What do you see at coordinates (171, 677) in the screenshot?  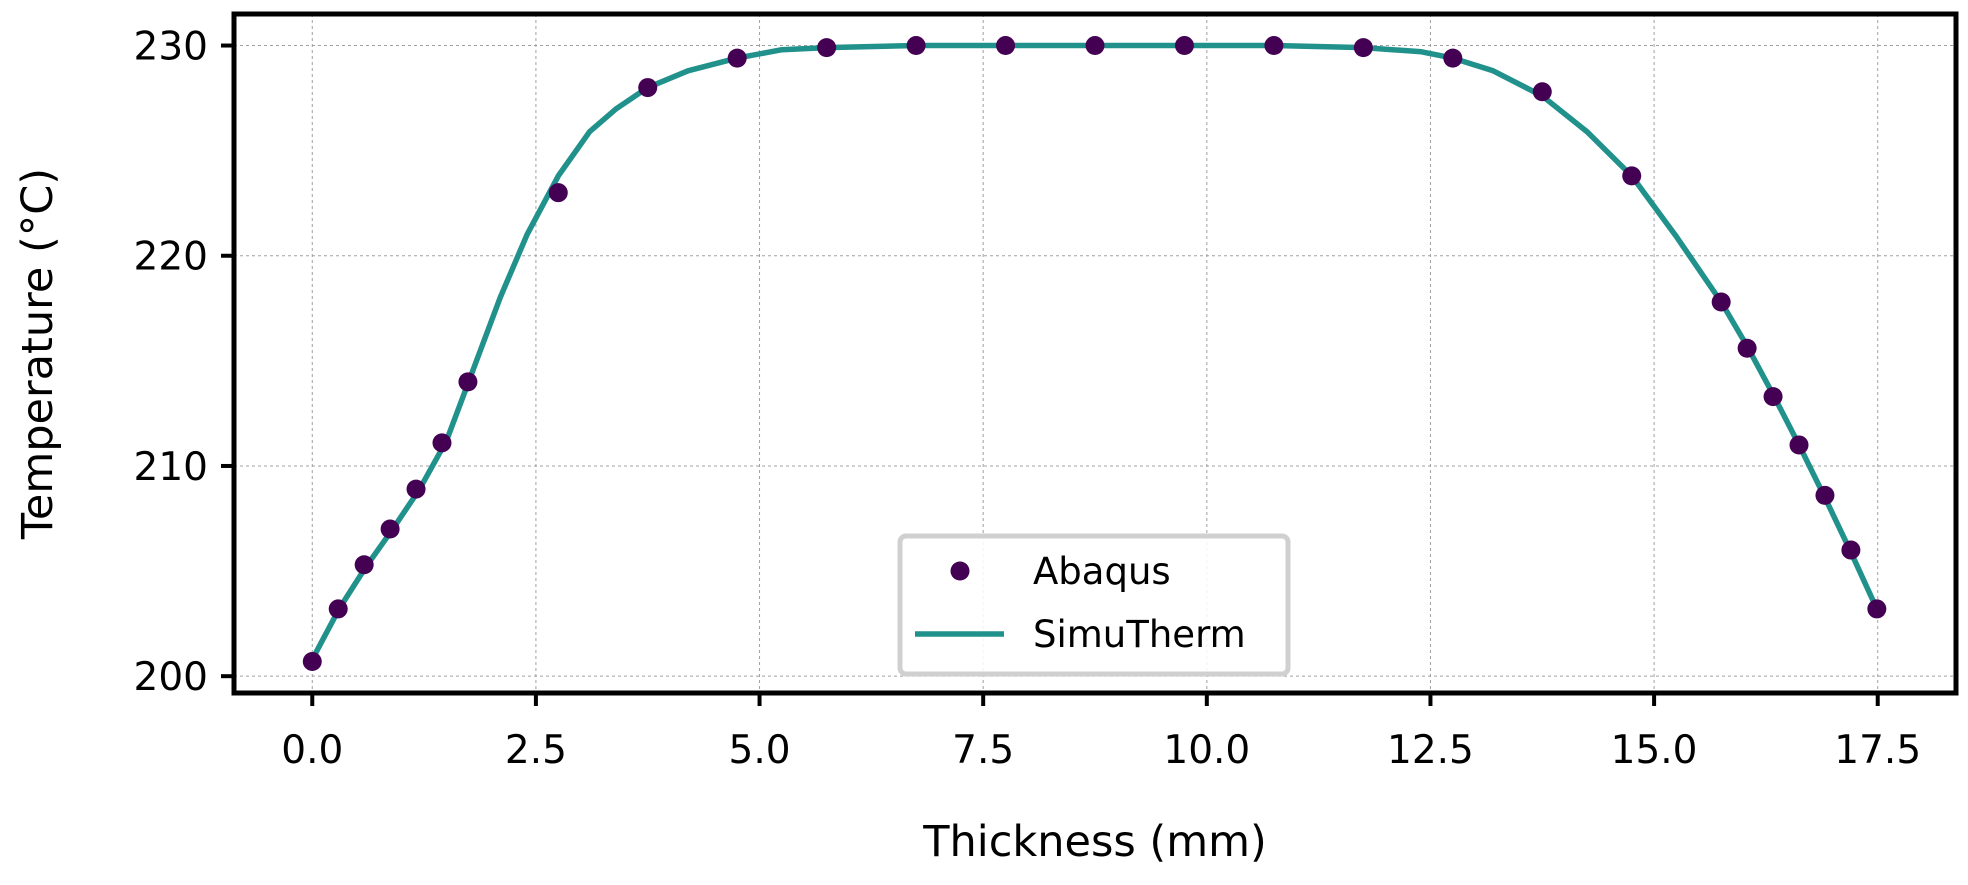 I see `y-tick-label: 200` at bounding box center [171, 677].